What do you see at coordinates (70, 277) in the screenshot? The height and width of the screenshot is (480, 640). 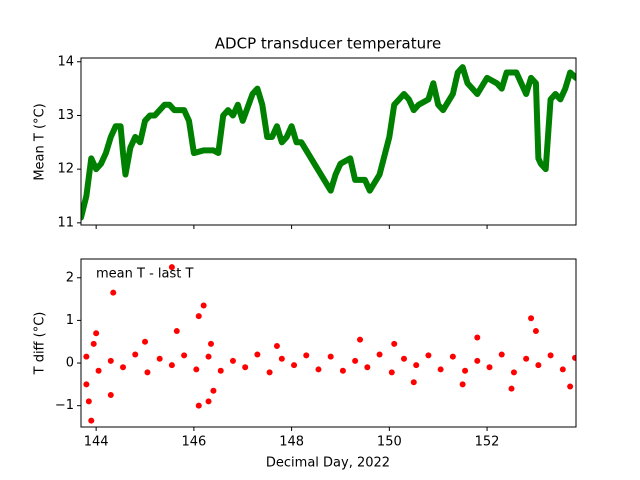 I see `y-tick-label: 2` at bounding box center [70, 277].